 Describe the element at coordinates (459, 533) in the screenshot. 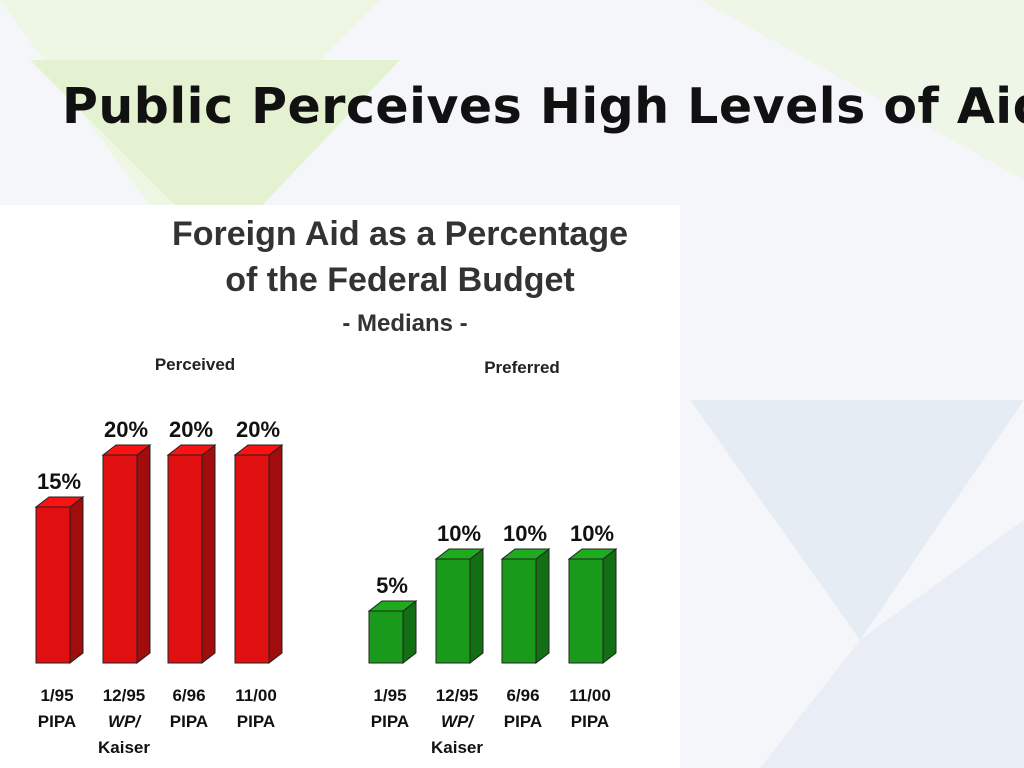

I see `preferred-value-label-2: 10%` at that location.